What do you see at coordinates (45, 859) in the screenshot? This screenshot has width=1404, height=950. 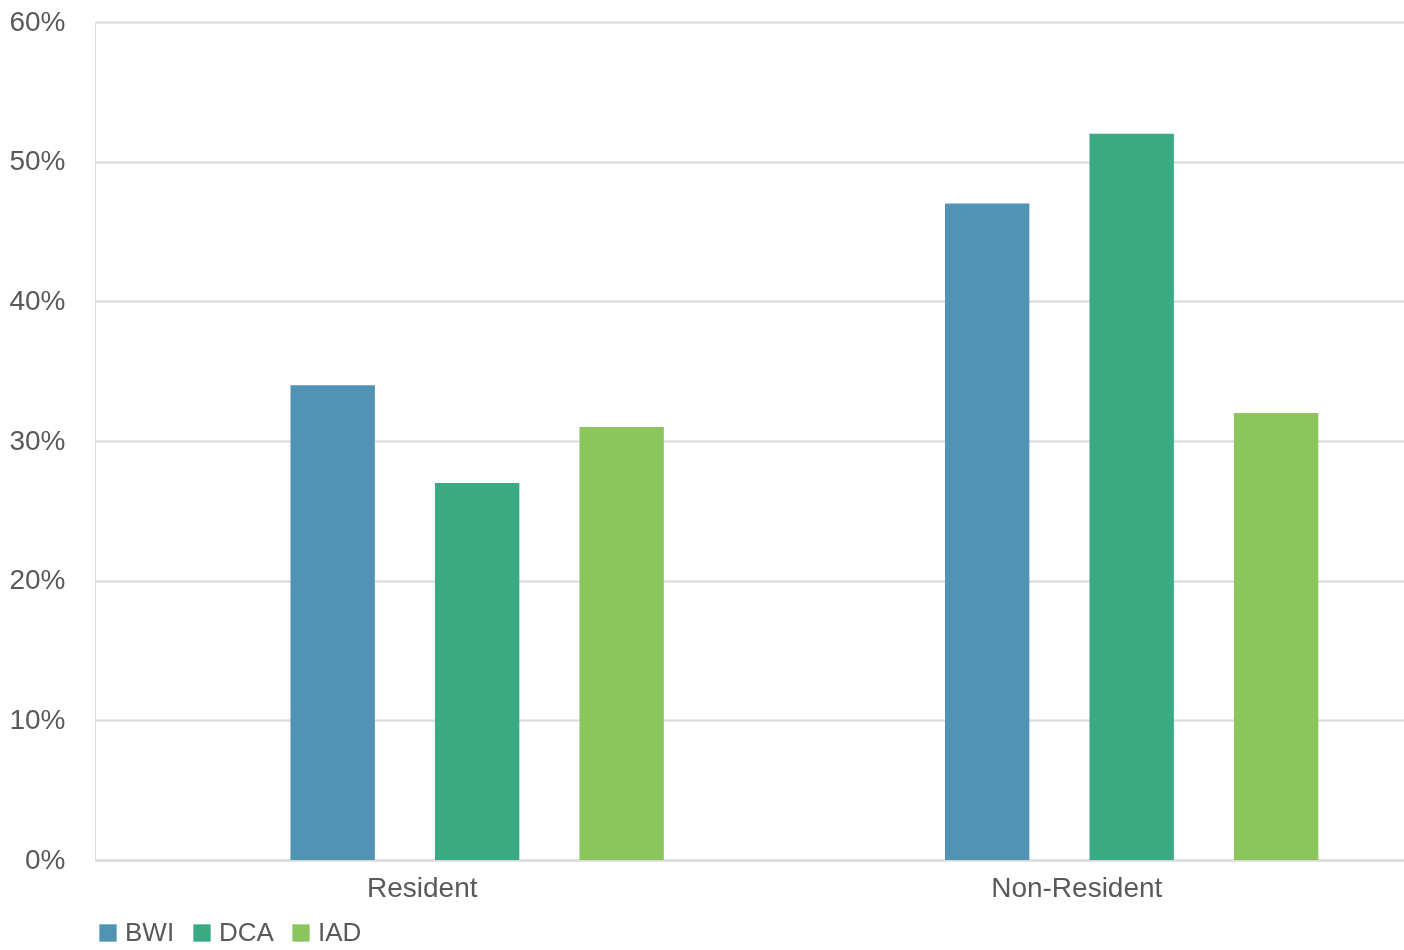 I see `y-tick-label: 0%` at bounding box center [45, 859].